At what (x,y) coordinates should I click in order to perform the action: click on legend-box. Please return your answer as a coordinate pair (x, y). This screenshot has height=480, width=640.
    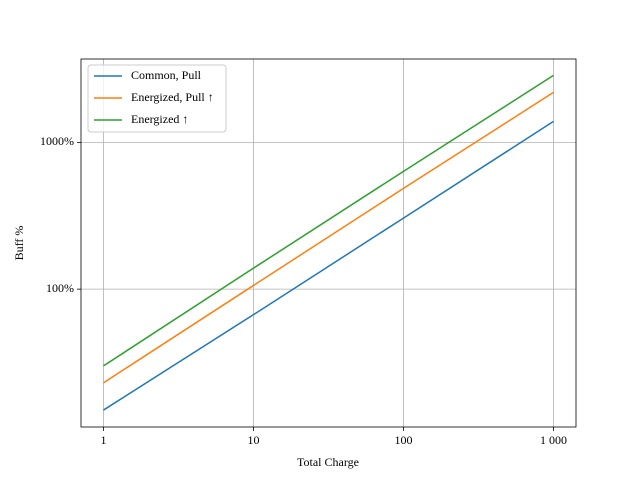
    Looking at the image, I should click on (157, 98).